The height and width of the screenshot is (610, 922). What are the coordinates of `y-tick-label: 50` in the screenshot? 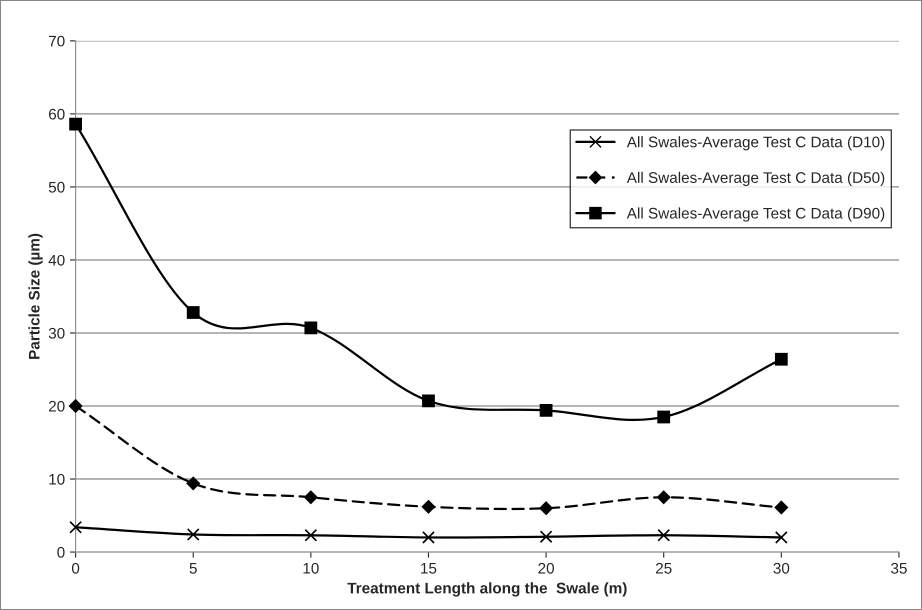 It's located at (56, 187).